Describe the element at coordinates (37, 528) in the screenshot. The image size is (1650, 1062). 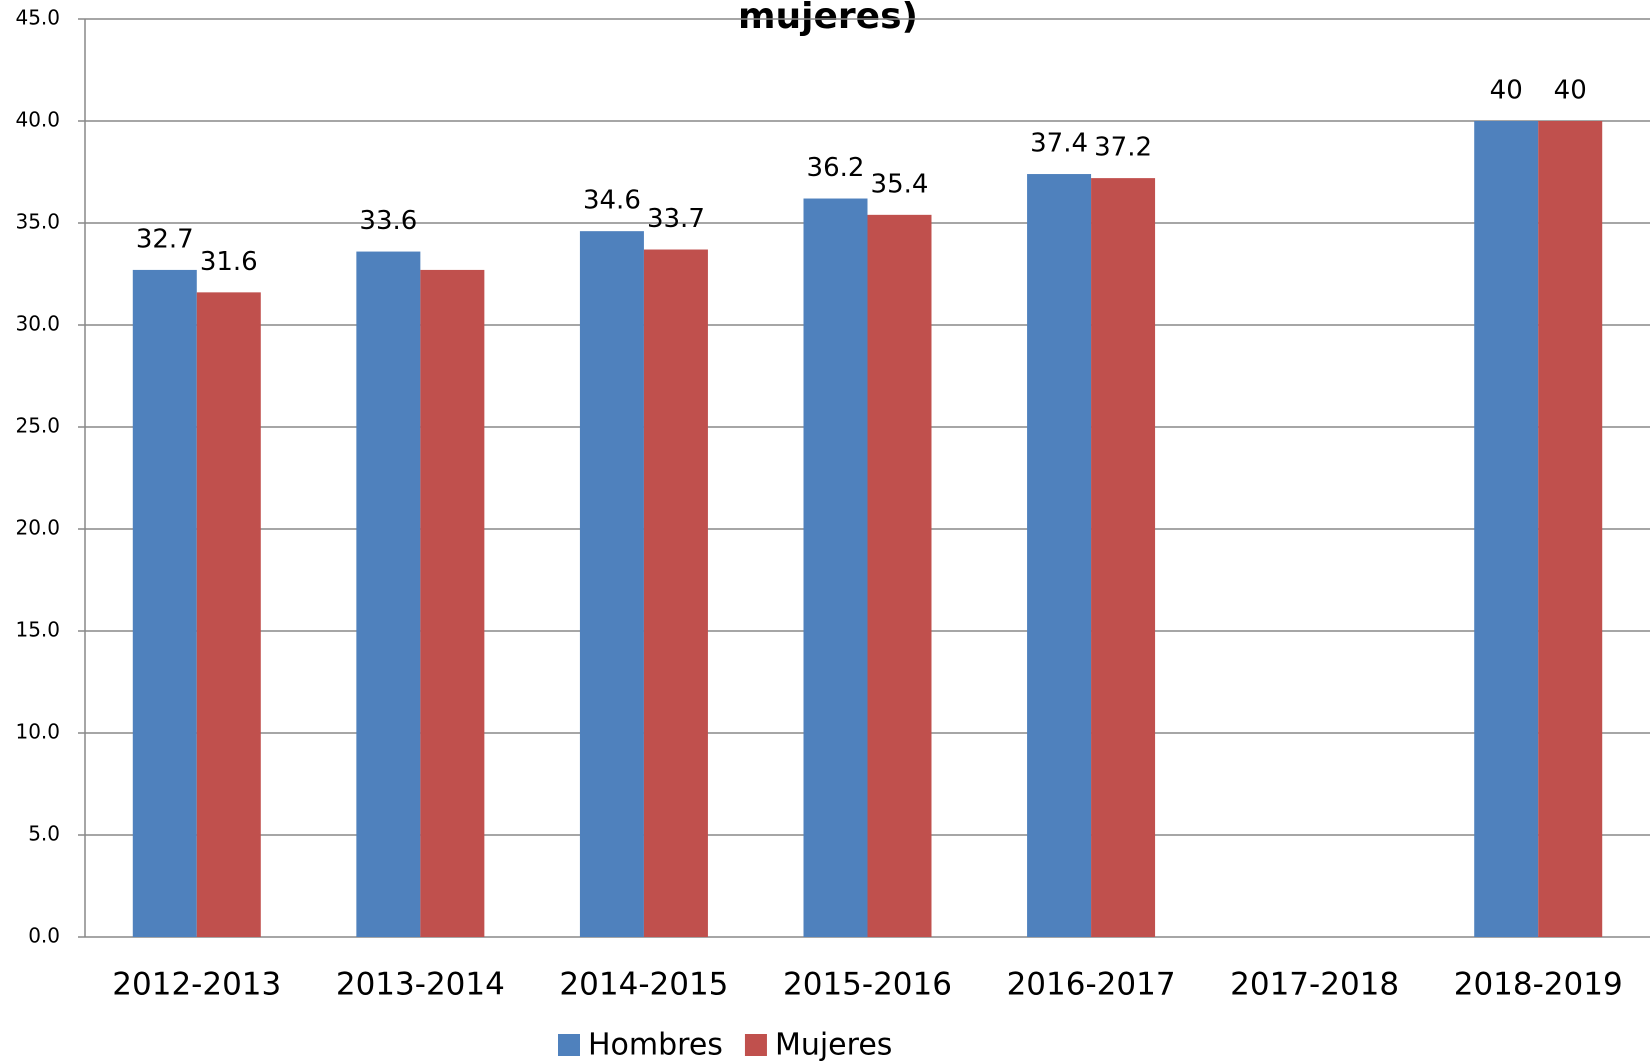
I see `y-tick-label: 20.0` at that location.